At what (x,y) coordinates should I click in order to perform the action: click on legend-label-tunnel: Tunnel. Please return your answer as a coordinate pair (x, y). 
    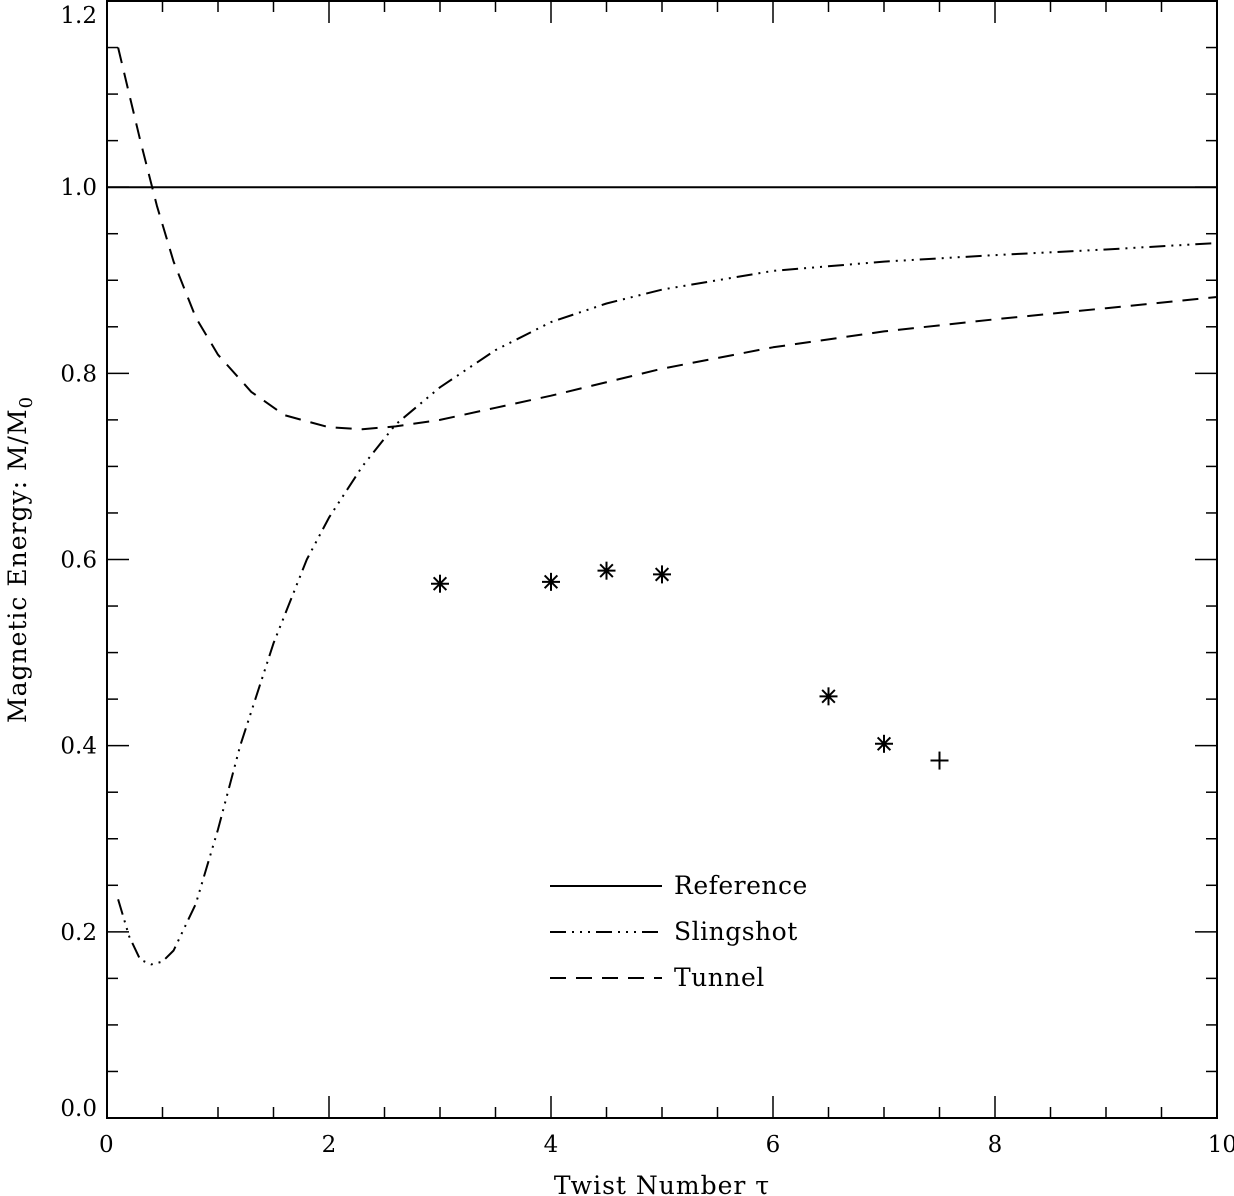
    Looking at the image, I should click on (719, 977).